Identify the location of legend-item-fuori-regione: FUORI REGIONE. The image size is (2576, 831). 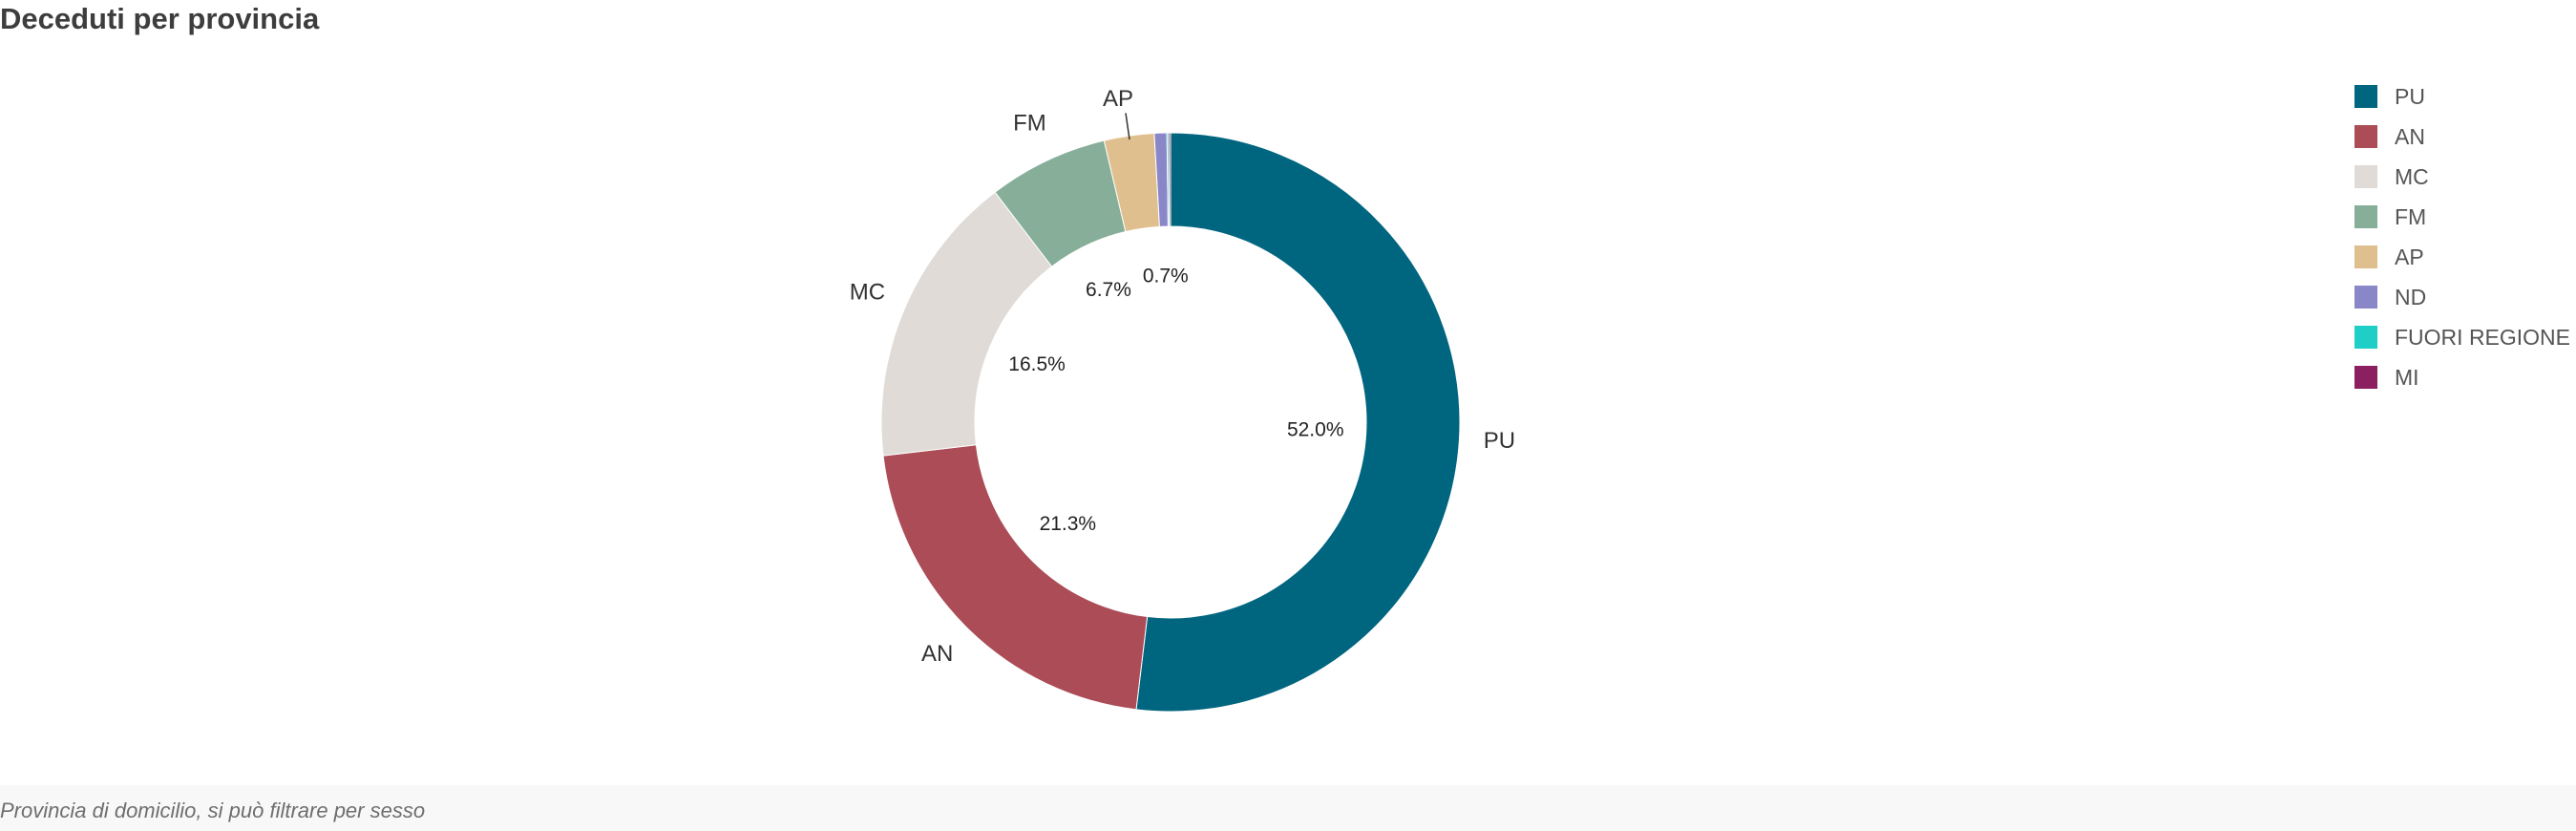
(2462, 337).